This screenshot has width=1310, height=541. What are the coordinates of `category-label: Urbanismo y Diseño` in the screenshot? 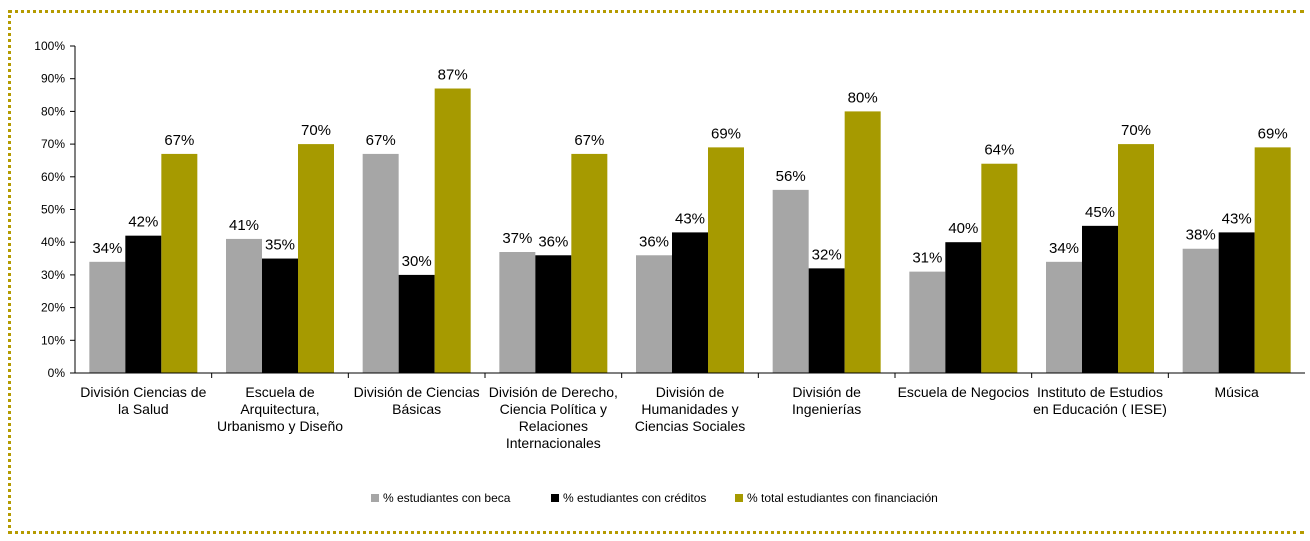 It's located at (280, 426).